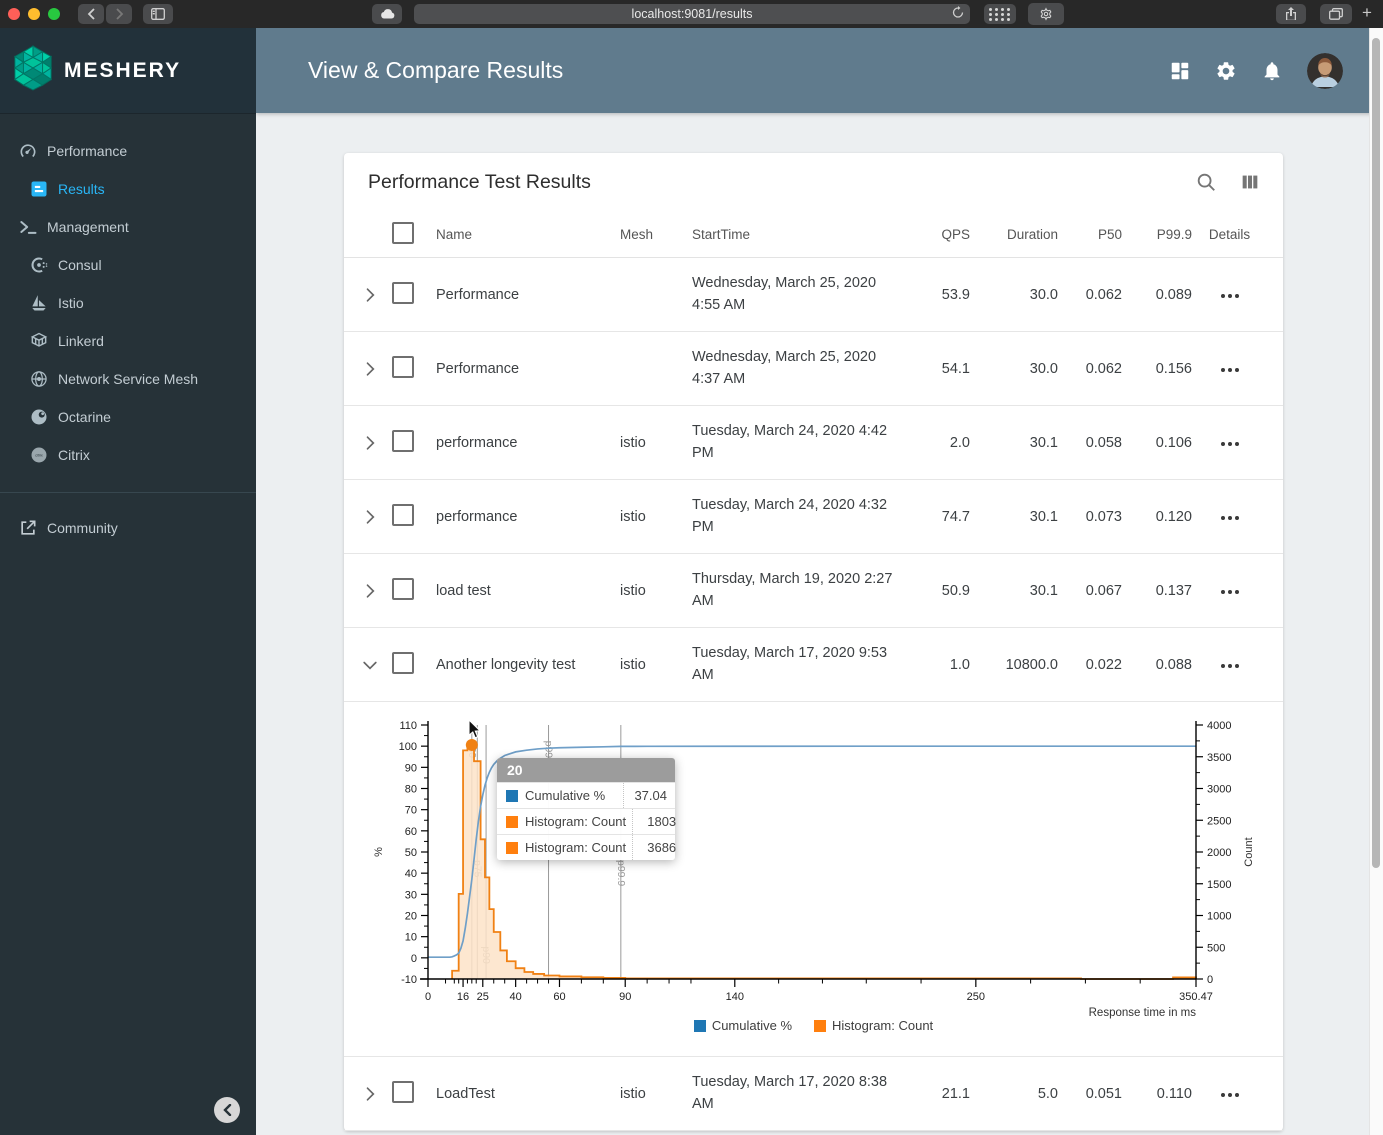  Describe the element at coordinates (784, 368) in the screenshot. I see `cell-starttime: Wednesday, March 25, 2020 4:37 AM` at that location.